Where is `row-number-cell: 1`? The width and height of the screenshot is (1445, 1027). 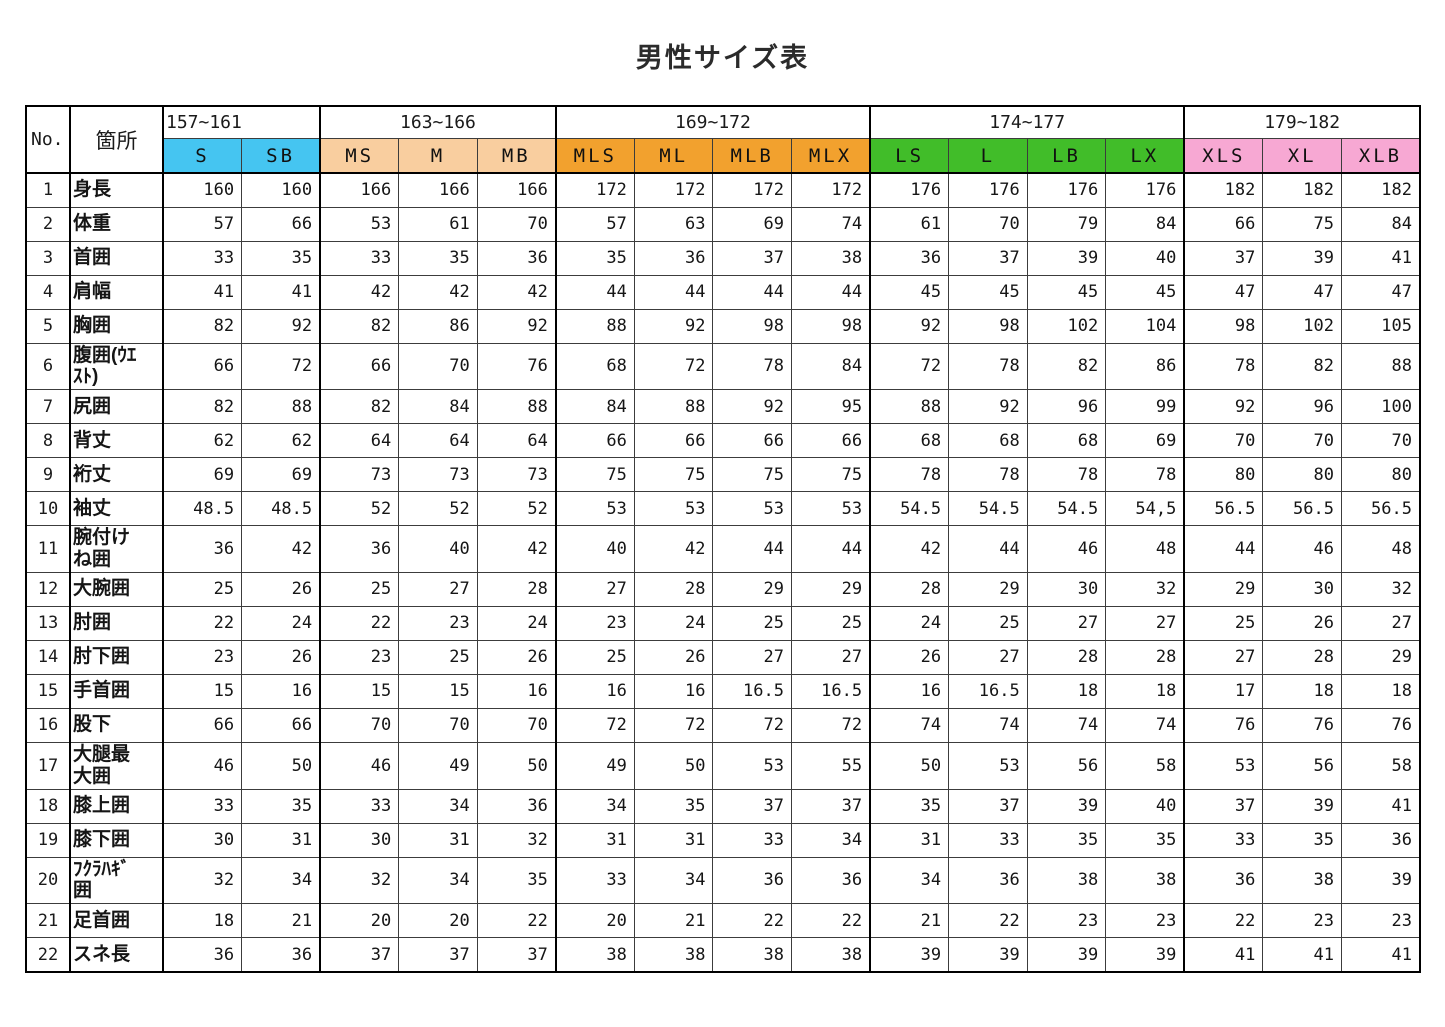
row-number-cell: 1 is located at coordinates (48, 190).